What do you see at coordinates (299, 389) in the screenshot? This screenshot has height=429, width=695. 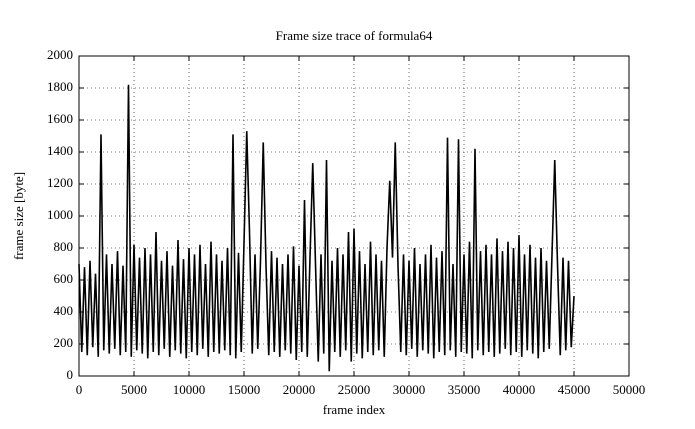 I see `x-tick-label: 20000` at bounding box center [299, 389].